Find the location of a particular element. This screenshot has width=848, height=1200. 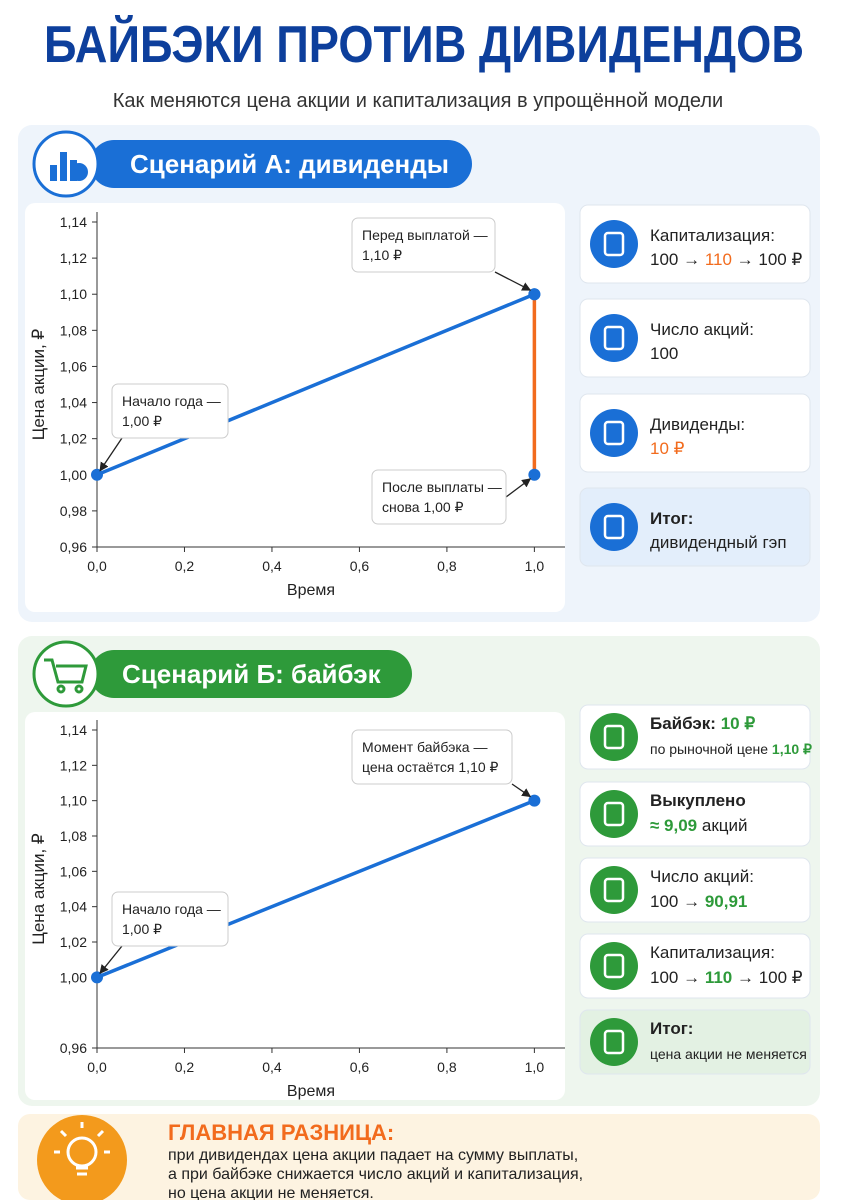

y-tick-label: 1,12 is located at coordinates (73, 258).